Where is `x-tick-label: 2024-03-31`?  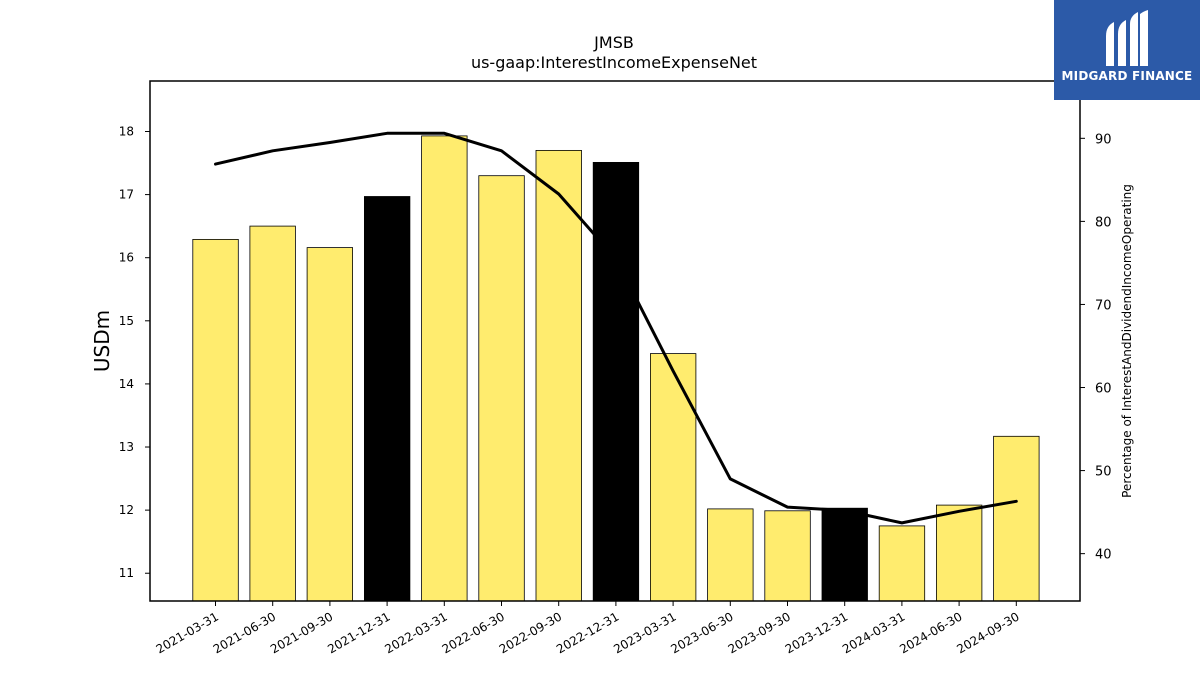 x-tick-label: 2024-03-31 is located at coordinates (873, 632).